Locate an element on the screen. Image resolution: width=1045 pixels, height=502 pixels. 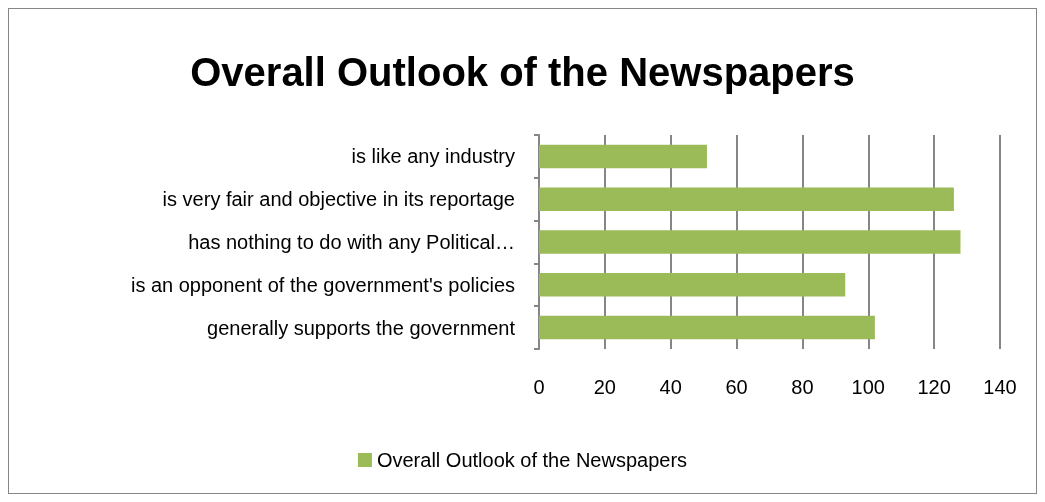
x-tick-label: 100 is located at coordinates (868, 387).